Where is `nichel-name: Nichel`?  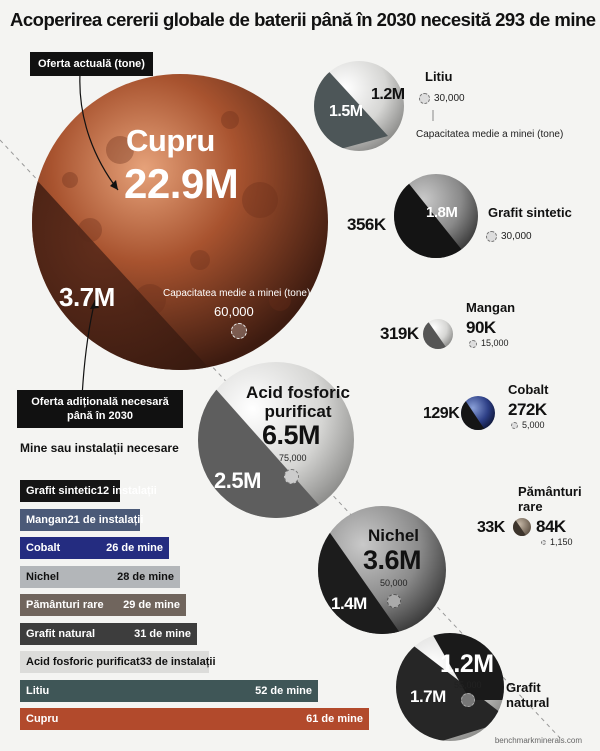
nichel-name: Nichel is located at coordinates (394, 535).